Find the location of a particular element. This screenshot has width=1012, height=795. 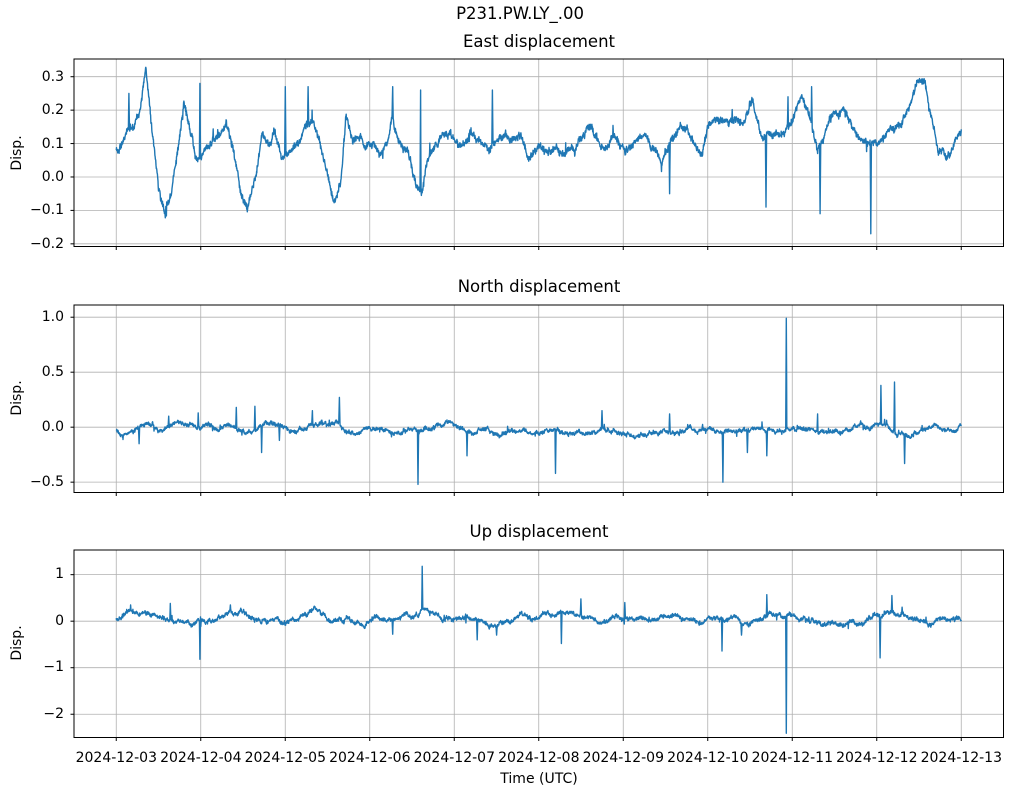

x-tick-label: 2024-12-06 is located at coordinates (370, 758).